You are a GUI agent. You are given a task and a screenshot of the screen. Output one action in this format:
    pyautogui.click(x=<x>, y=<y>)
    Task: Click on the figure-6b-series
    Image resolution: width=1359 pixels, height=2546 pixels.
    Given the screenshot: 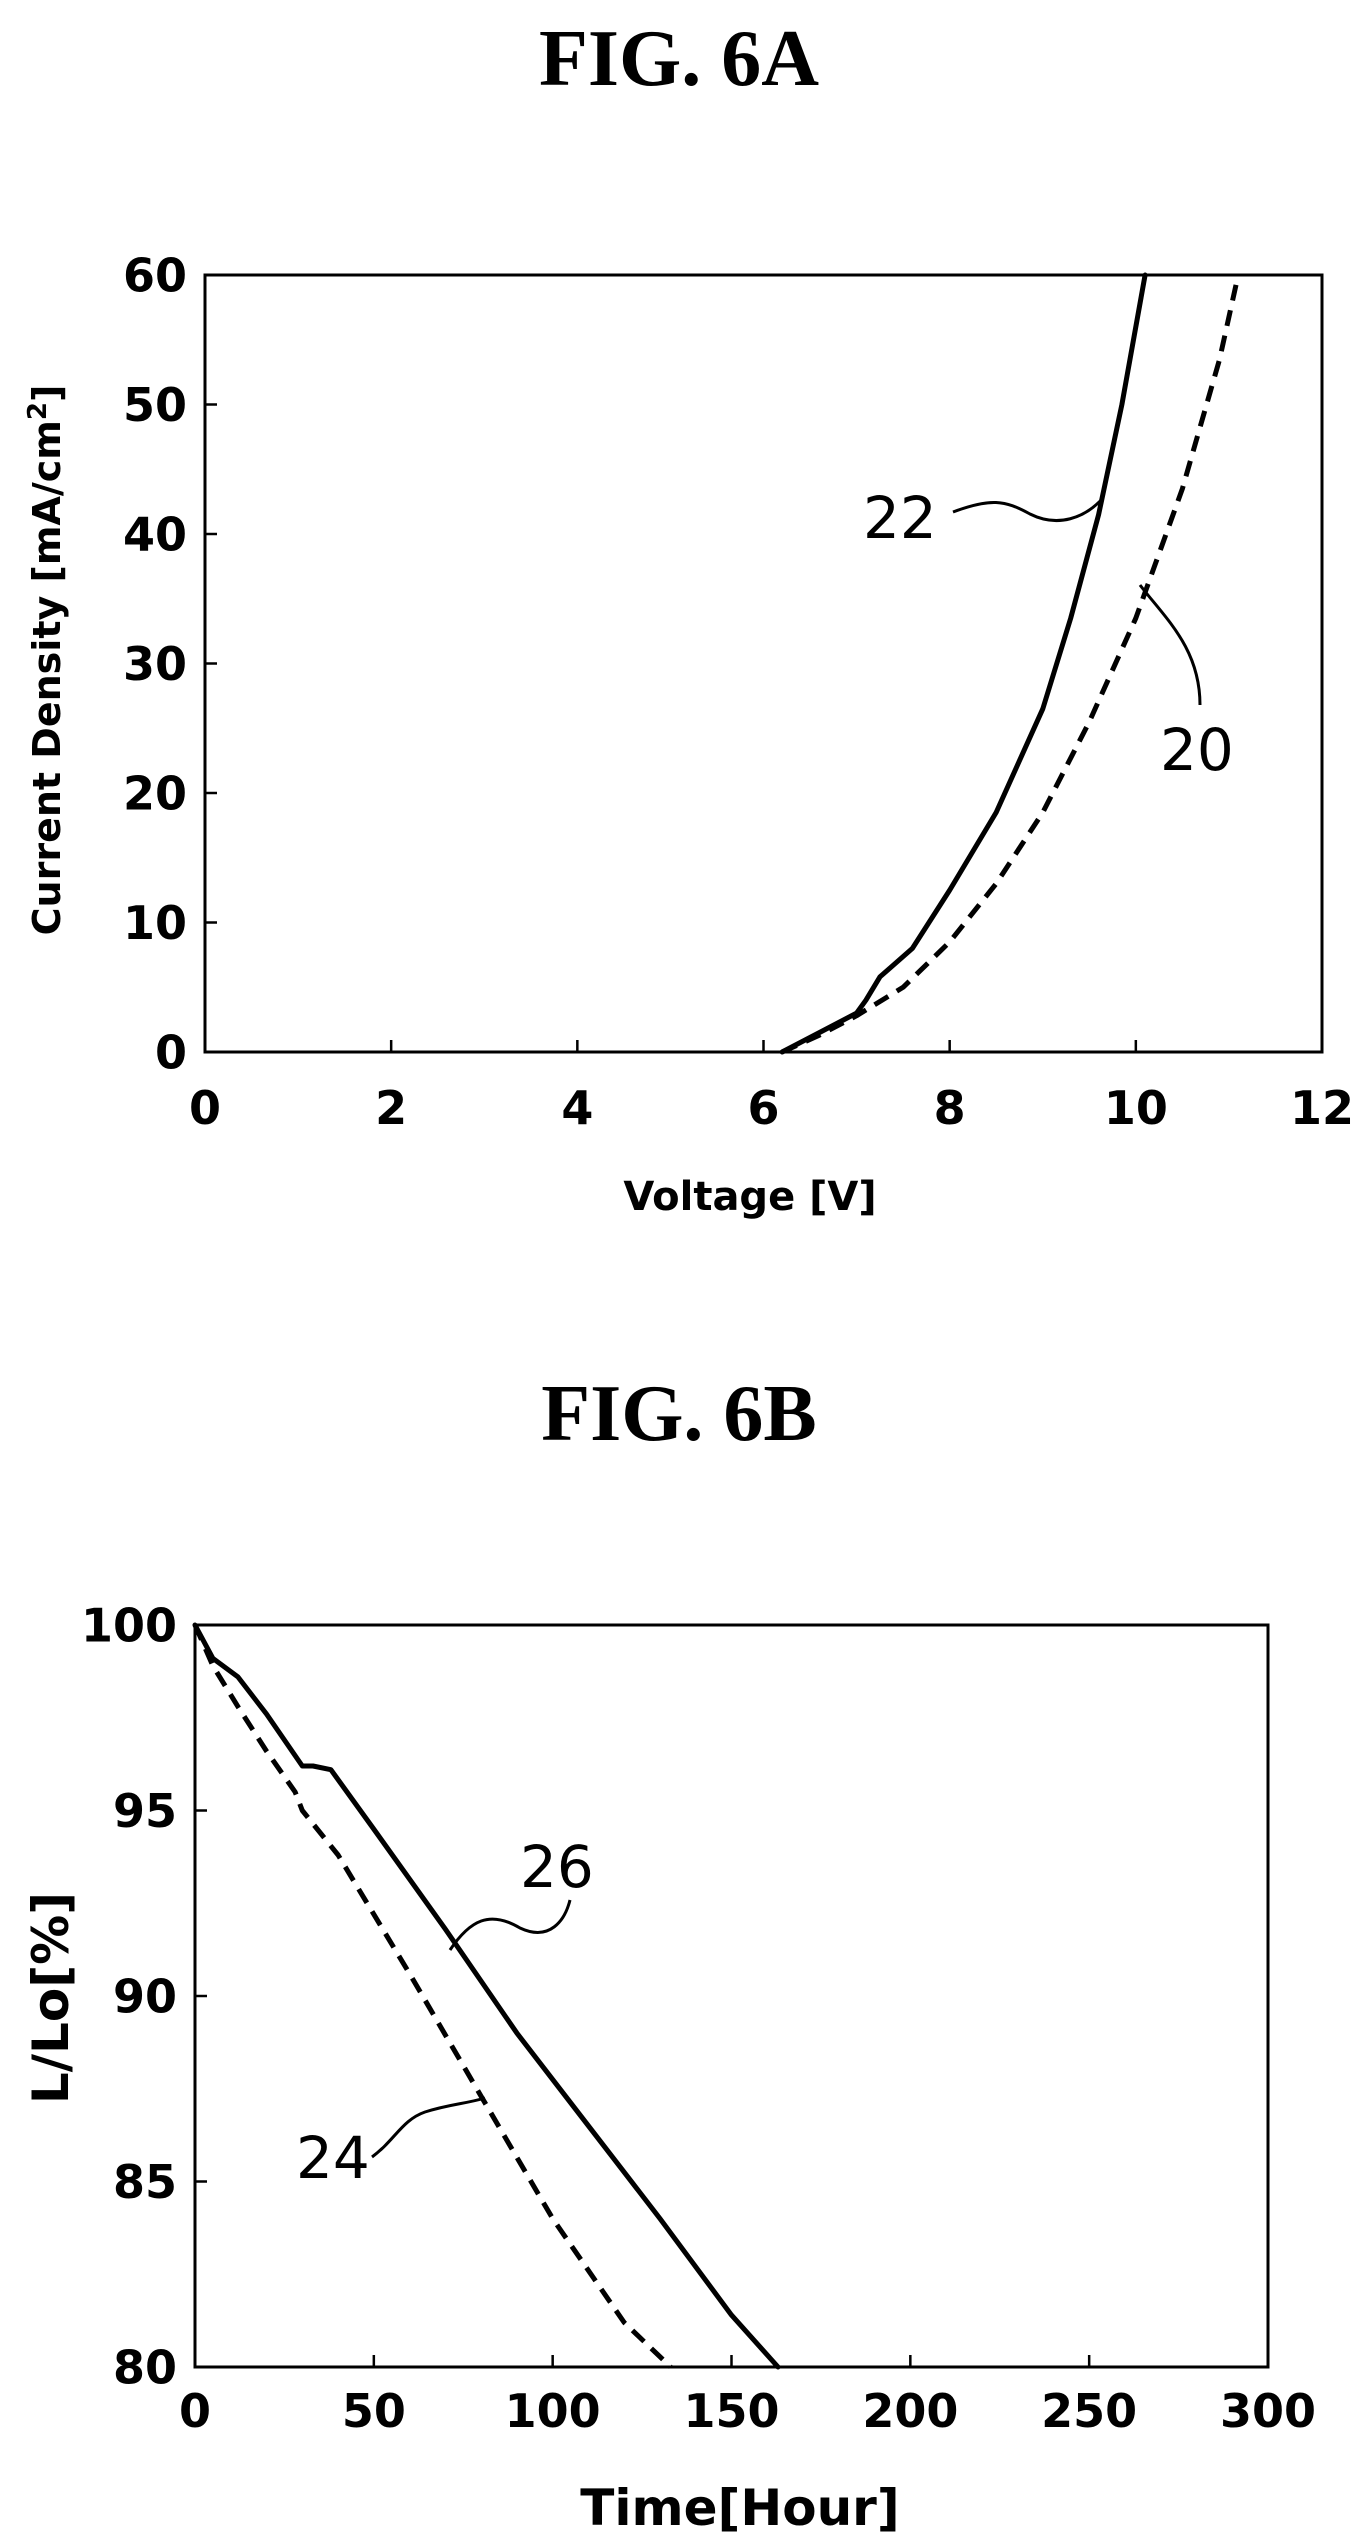 What is the action you would take?
    pyautogui.click(x=486, y=1996)
    